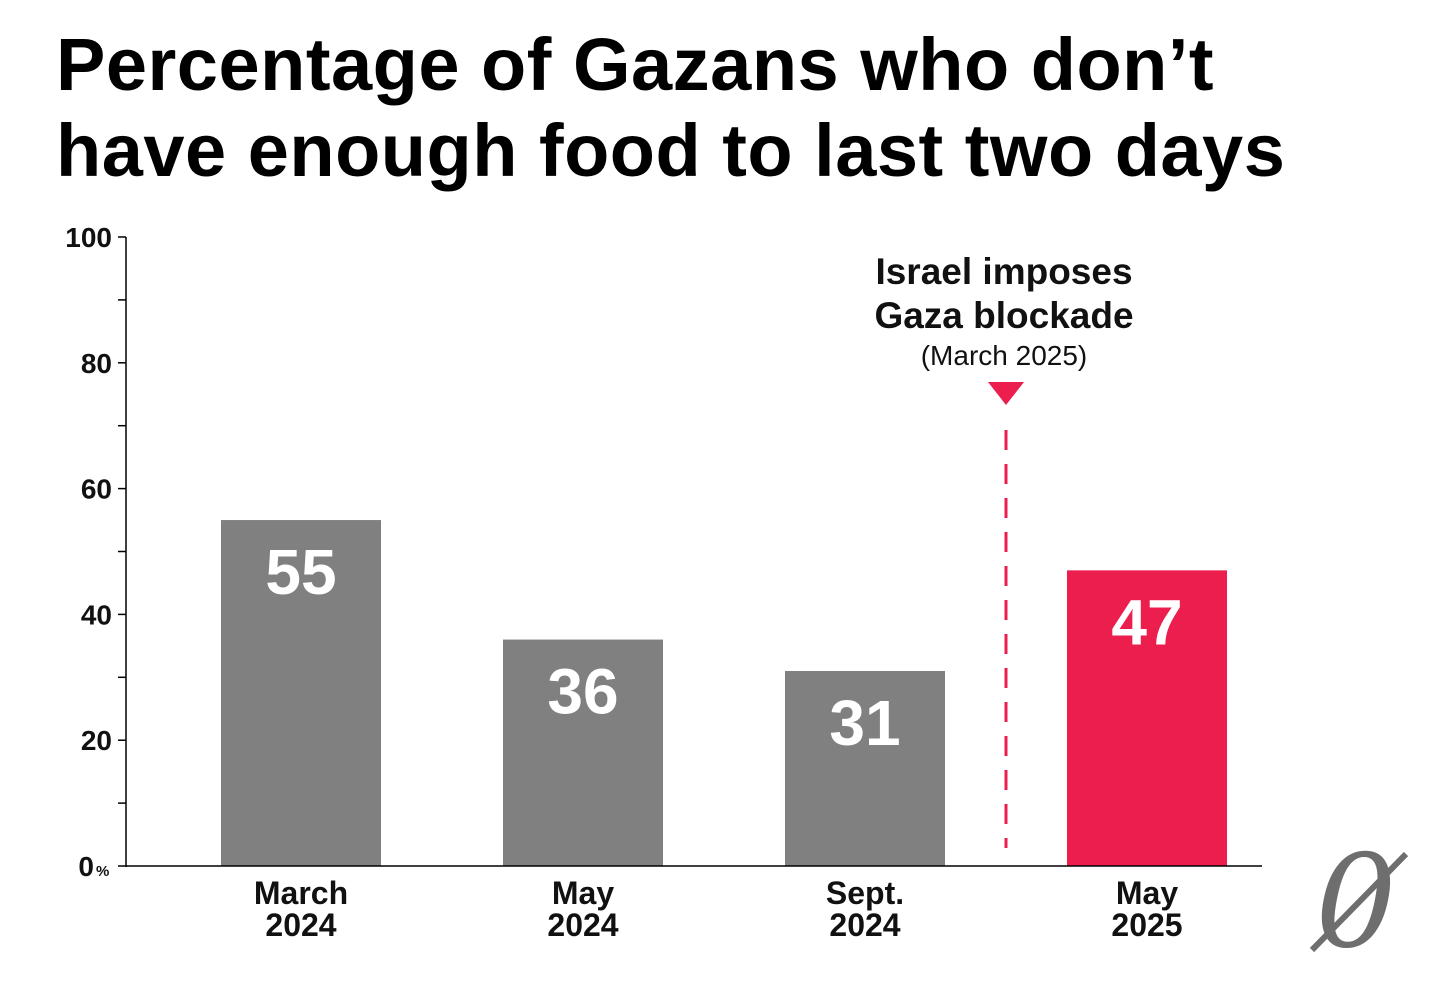 The width and height of the screenshot is (1456, 986). Describe the element at coordinates (1146, 622) in the screenshot. I see `bar-value-label: 47` at that location.